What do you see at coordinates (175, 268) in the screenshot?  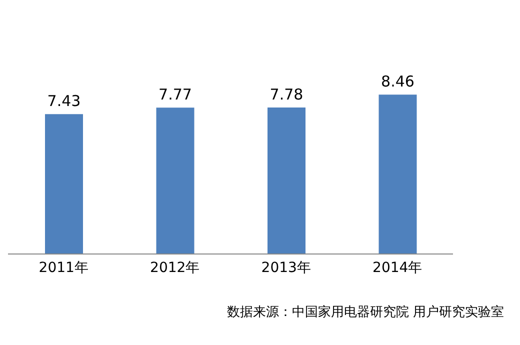 I see `x-tick-label: 2012年` at bounding box center [175, 268].